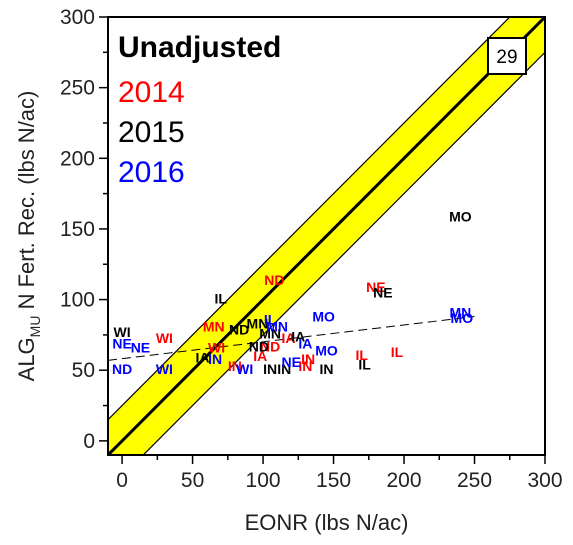  What do you see at coordinates (77, 17) in the screenshot?
I see `y-tick-label: 300` at bounding box center [77, 17].